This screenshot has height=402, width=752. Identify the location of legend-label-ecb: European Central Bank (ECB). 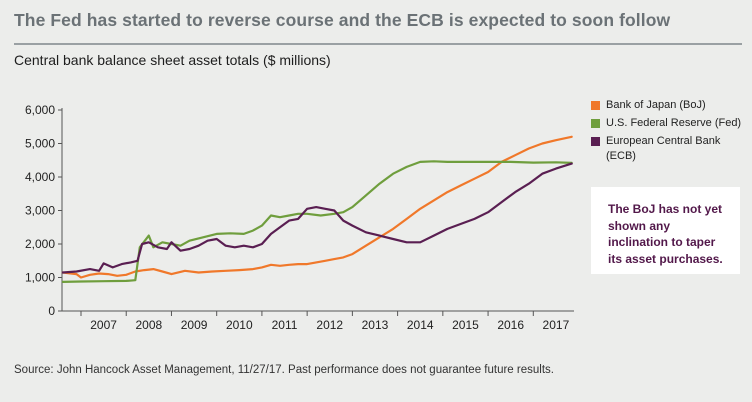
(663, 148).